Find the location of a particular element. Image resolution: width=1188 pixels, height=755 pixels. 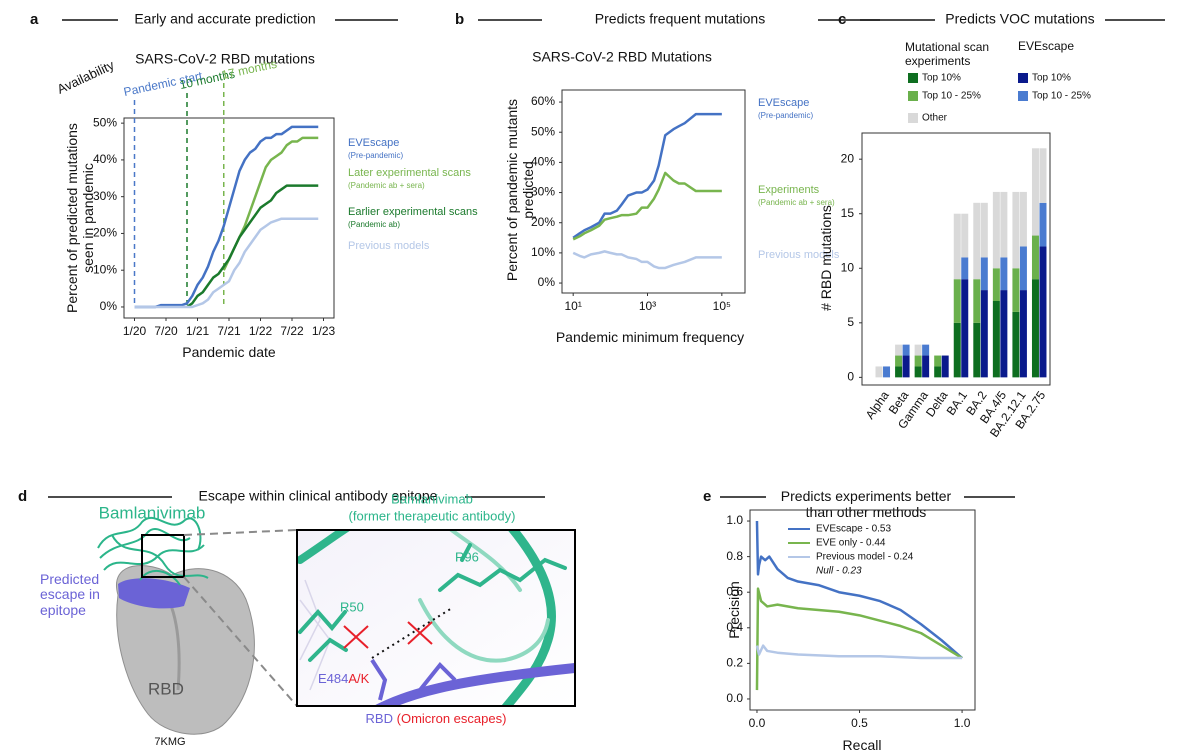

y-axis-label-box: # RBD mutations is located at coordinates (826, 258).